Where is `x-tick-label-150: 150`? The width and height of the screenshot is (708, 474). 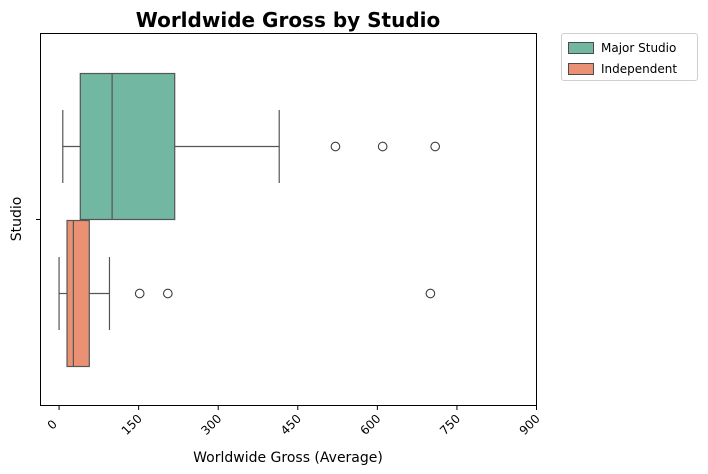
x-tick-label-150: 150 is located at coordinates (132, 425).